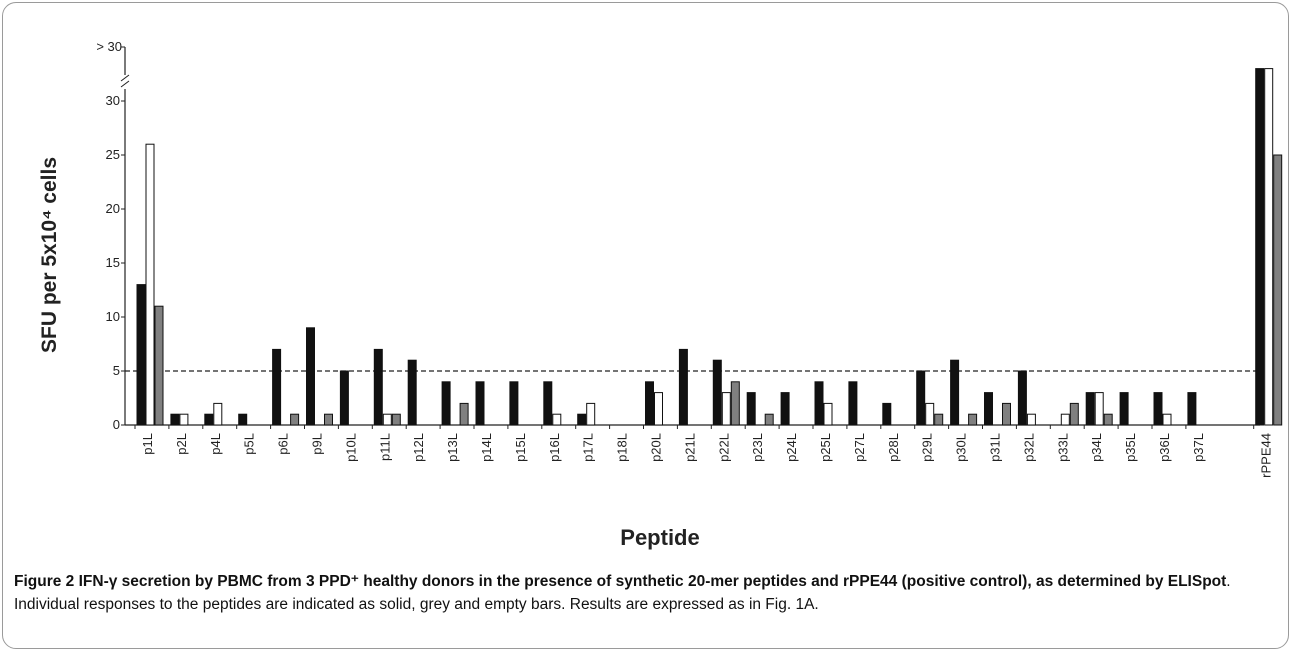 This screenshot has height=651, width=1293. What do you see at coordinates (659, 537) in the screenshot?
I see `x-axis-label: Peptide` at bounding box center [659, 537].